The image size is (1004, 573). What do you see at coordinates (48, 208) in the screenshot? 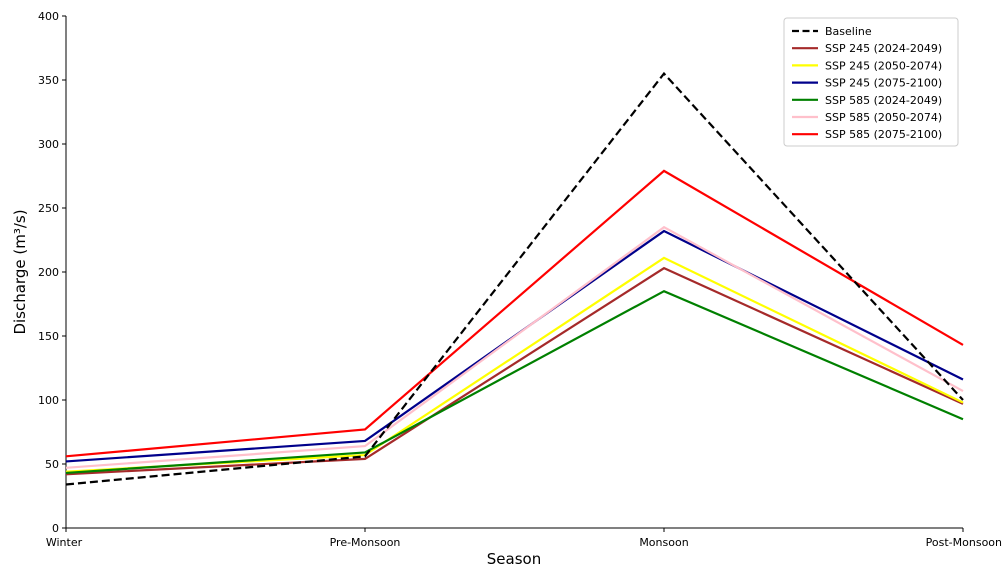
I see `y-tick-label: 250` at bounding box center [48, 208].